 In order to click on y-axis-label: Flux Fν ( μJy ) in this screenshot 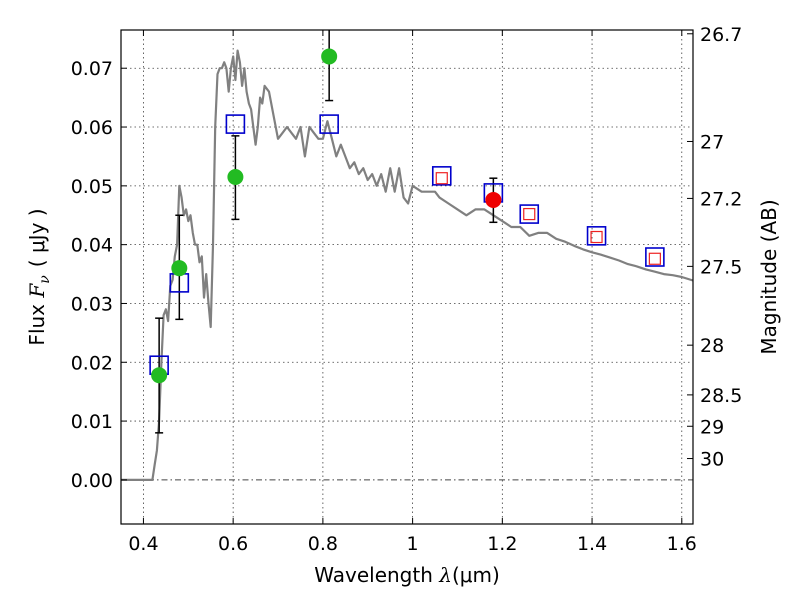, I will do `click(39, 276)`.